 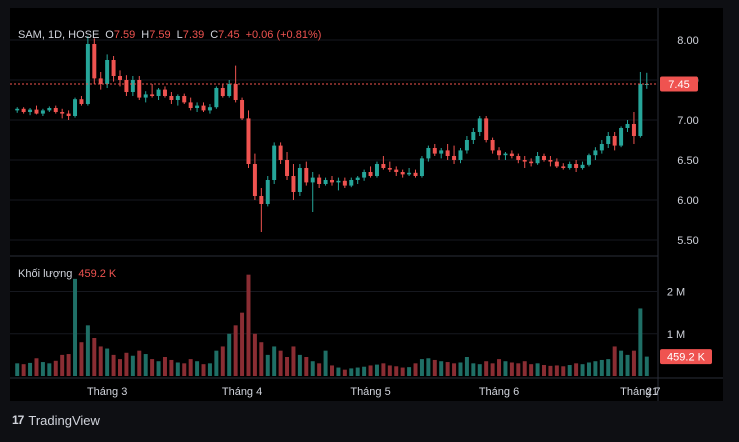 What do you see at coordinates (676, 293) in the screenshot?
I see `volume-tick-label: 2 M` at bounding box center [676, 293].